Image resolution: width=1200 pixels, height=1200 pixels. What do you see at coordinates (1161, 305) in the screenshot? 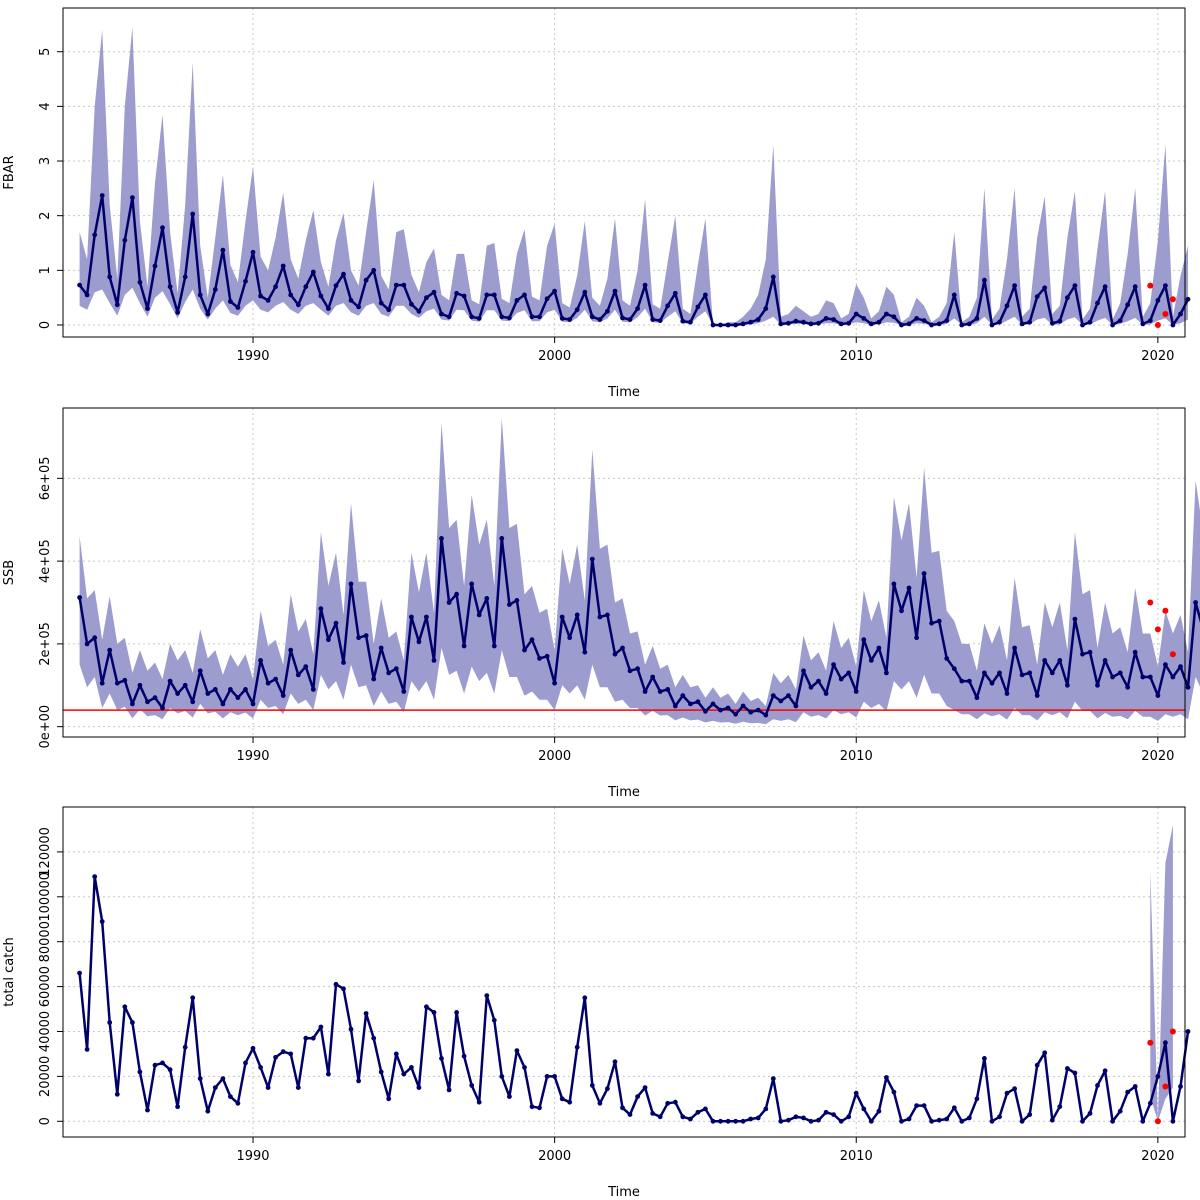
I see `fbar-highlight-points` at bounding box center [1161, 305].